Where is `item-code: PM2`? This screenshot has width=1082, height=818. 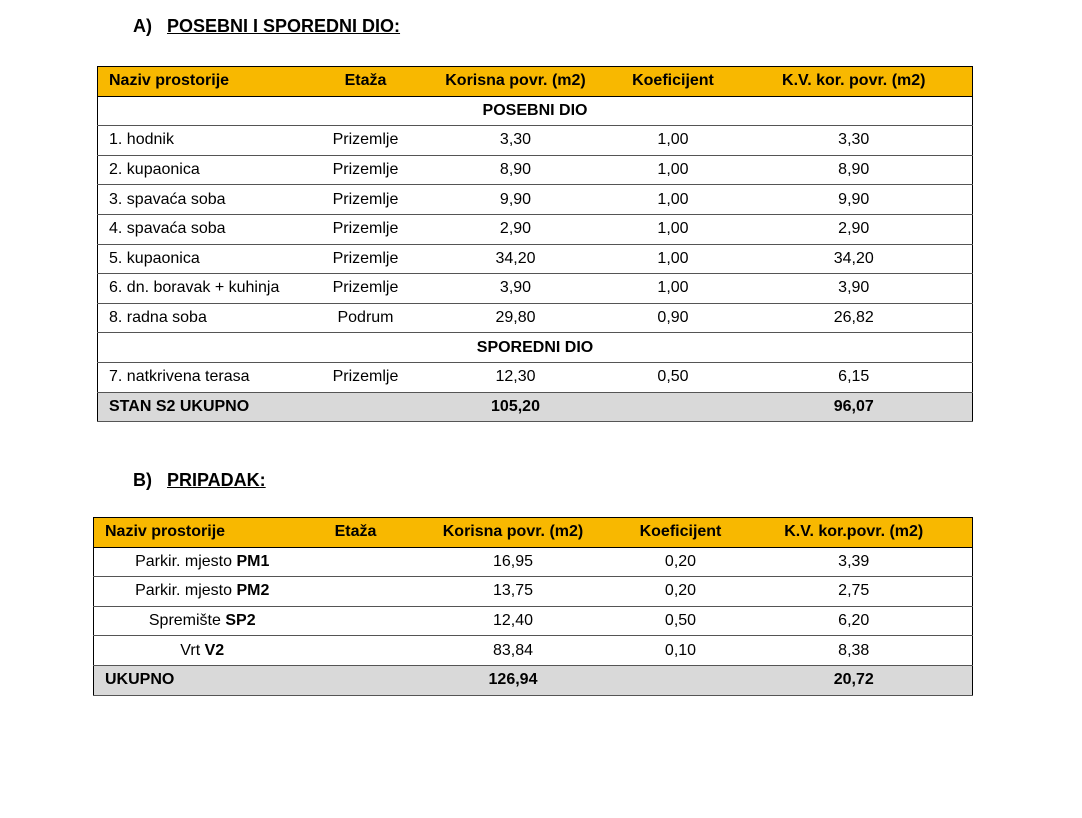
item-code: PM2 is located at coordinates (253, 591).